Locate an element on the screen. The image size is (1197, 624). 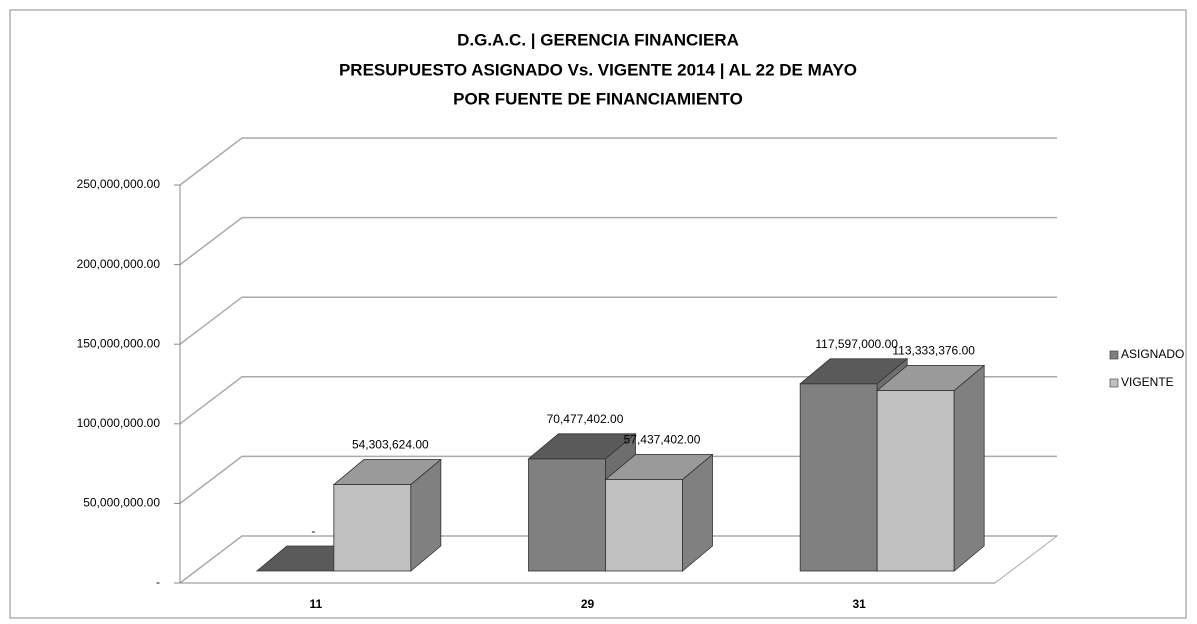
y-tick-label: 250,000,000.00 is located at coordinates (119, 184).